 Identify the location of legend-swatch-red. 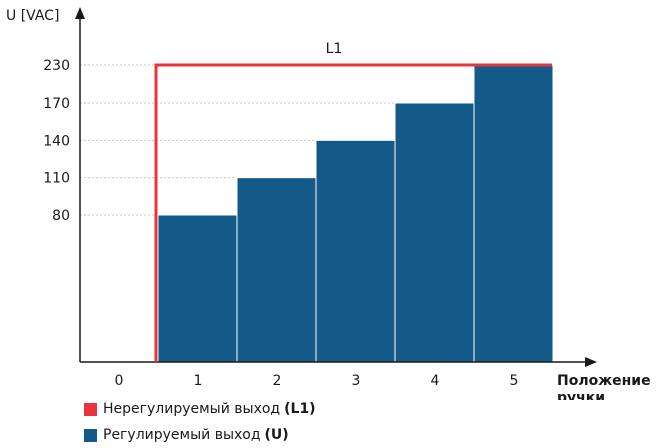
(90, 409).